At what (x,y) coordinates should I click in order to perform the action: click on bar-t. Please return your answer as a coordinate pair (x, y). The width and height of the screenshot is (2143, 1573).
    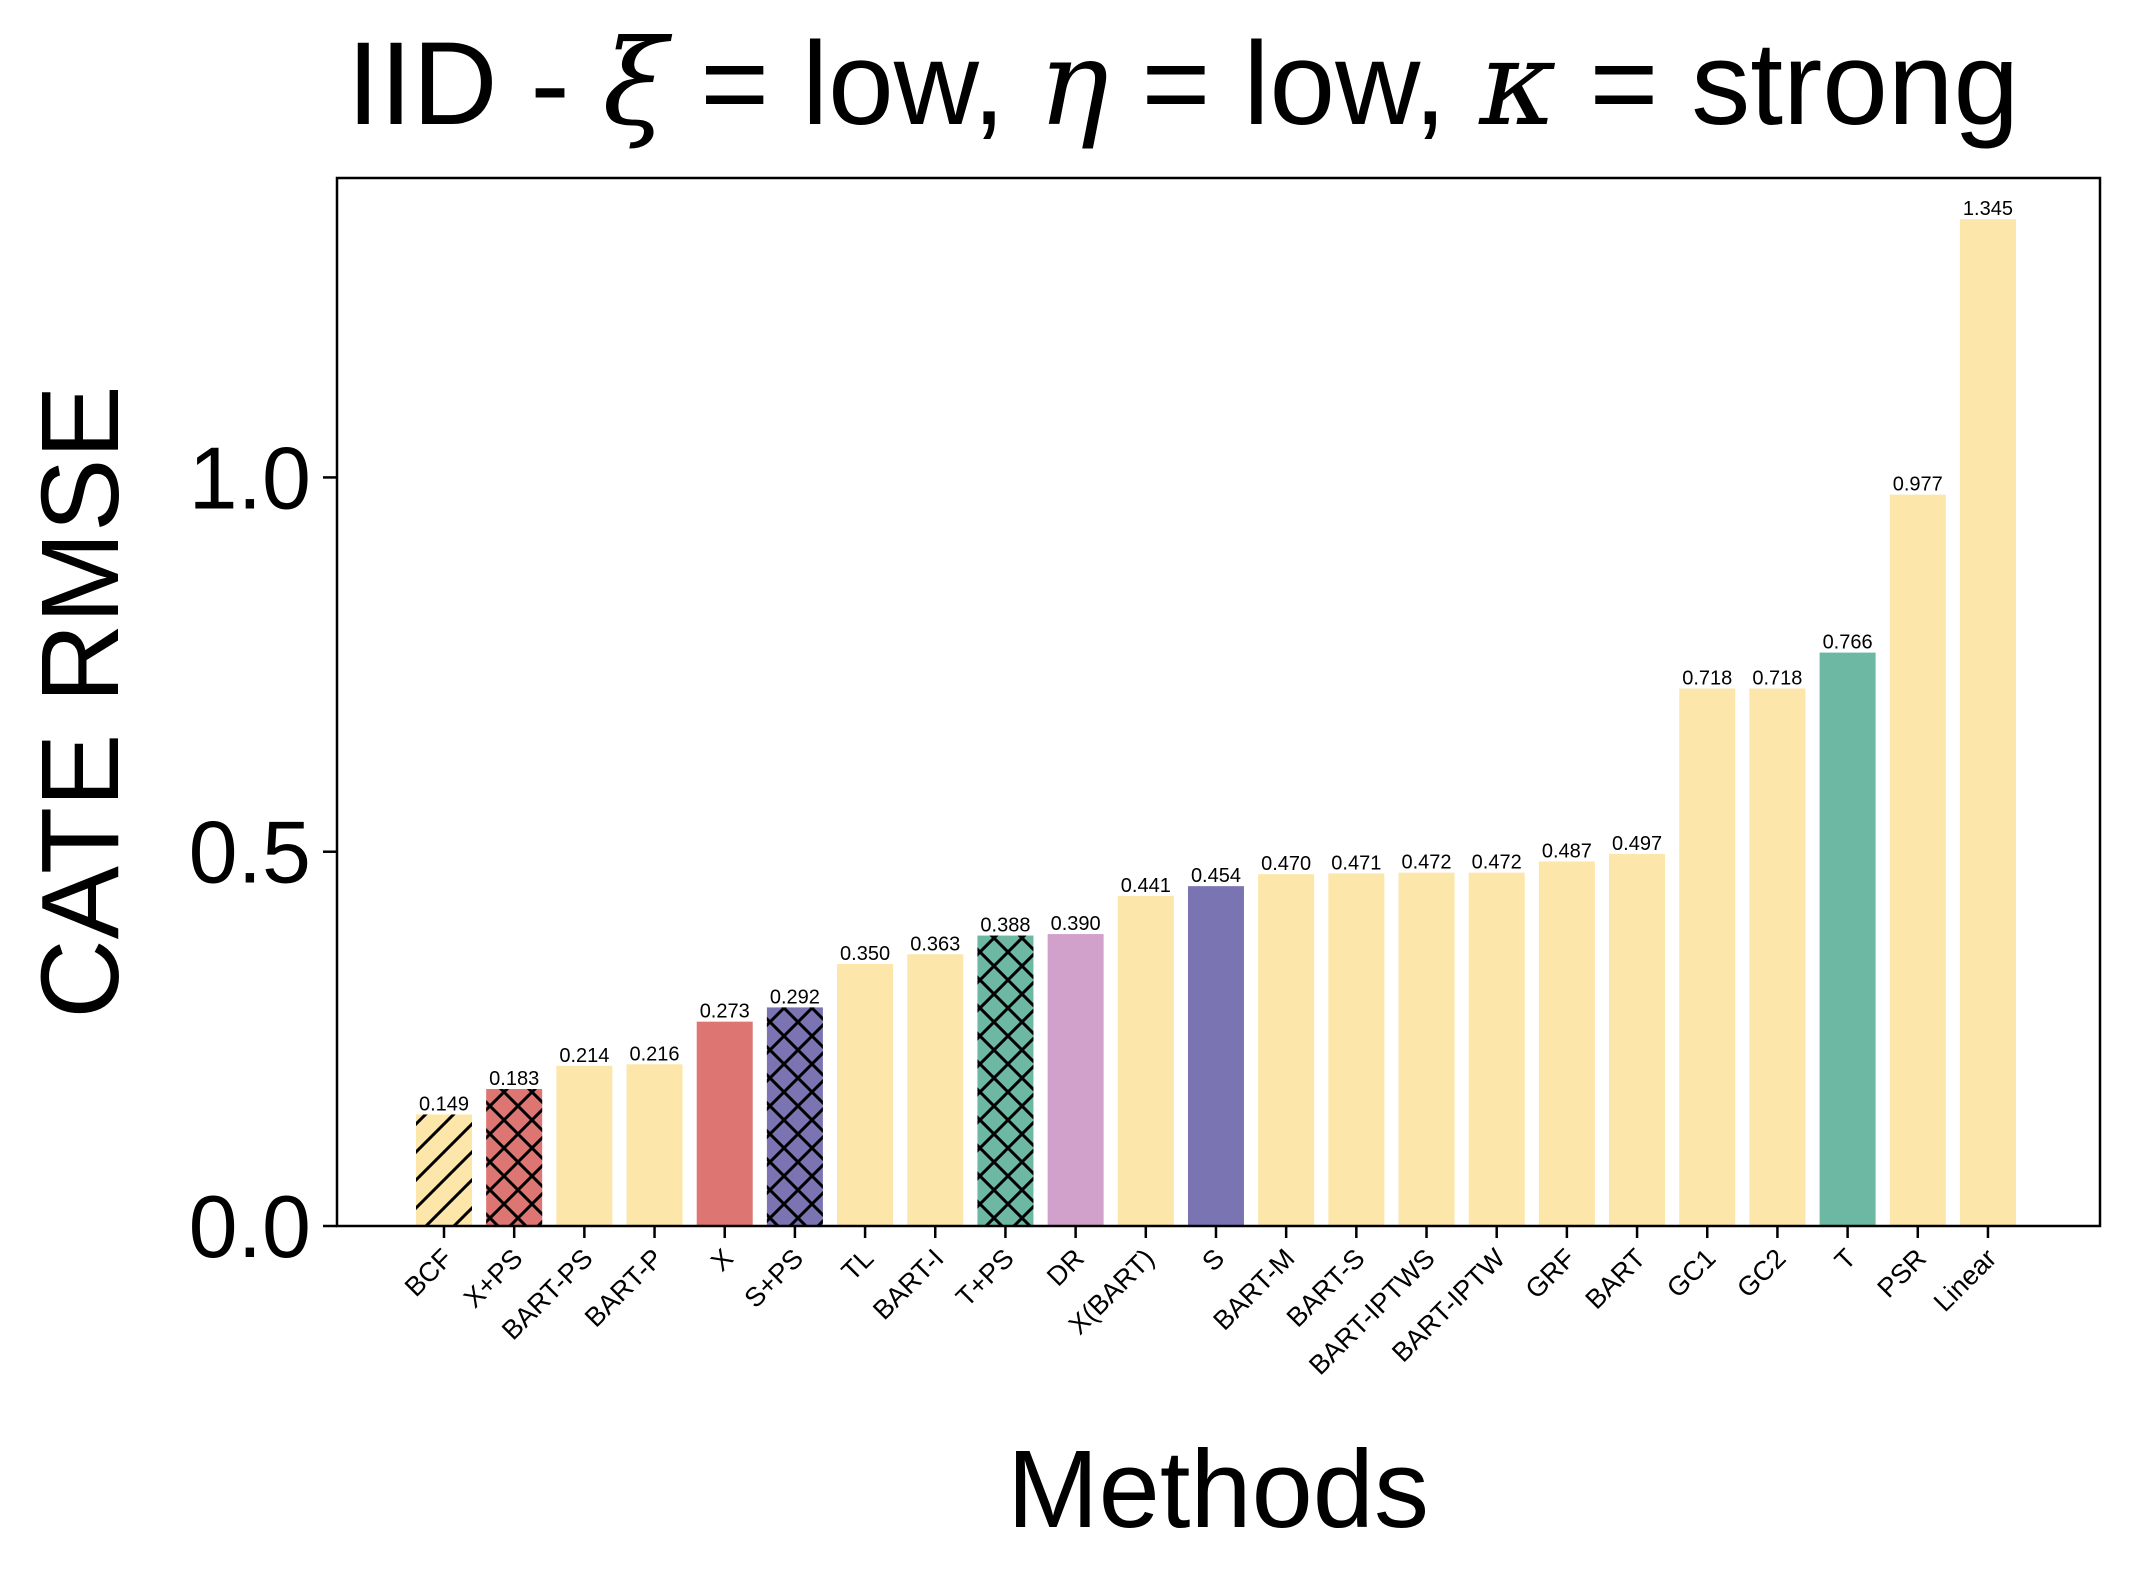
    Looking at the image, I should click on (1847, 939).